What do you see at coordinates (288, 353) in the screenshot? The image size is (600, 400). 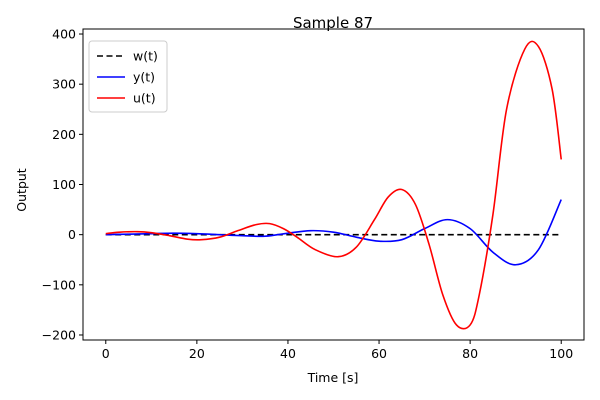 I see `x-tick-label: 40` at bounding box center [288, 353].